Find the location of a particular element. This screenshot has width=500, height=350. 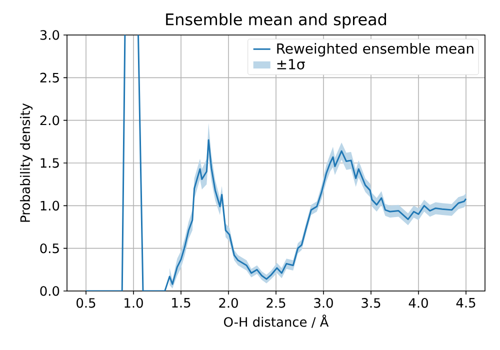

annotation: ±1σ is located at coordinates (291, 64).